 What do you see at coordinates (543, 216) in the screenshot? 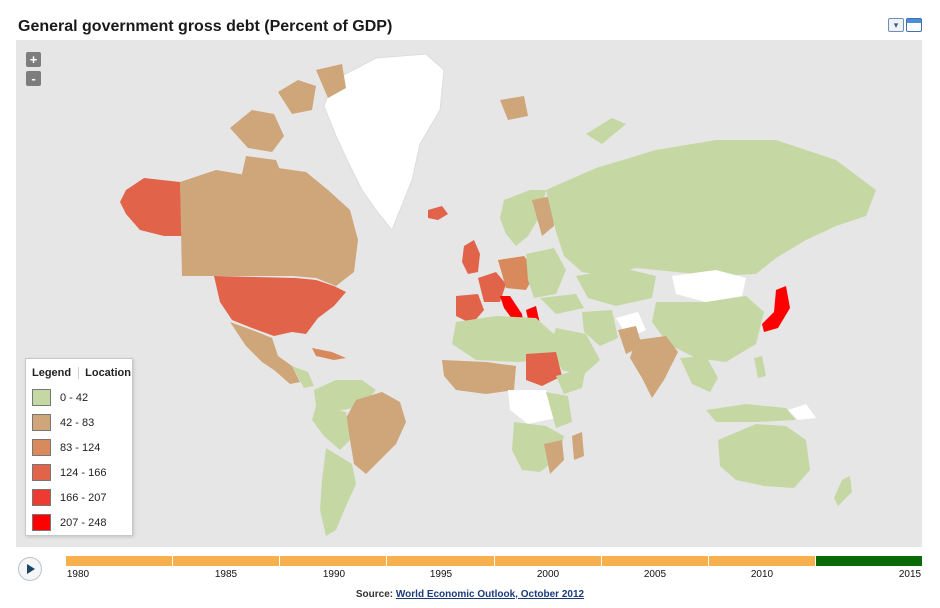
I see `country-finland` at bounding box center [543, 216].